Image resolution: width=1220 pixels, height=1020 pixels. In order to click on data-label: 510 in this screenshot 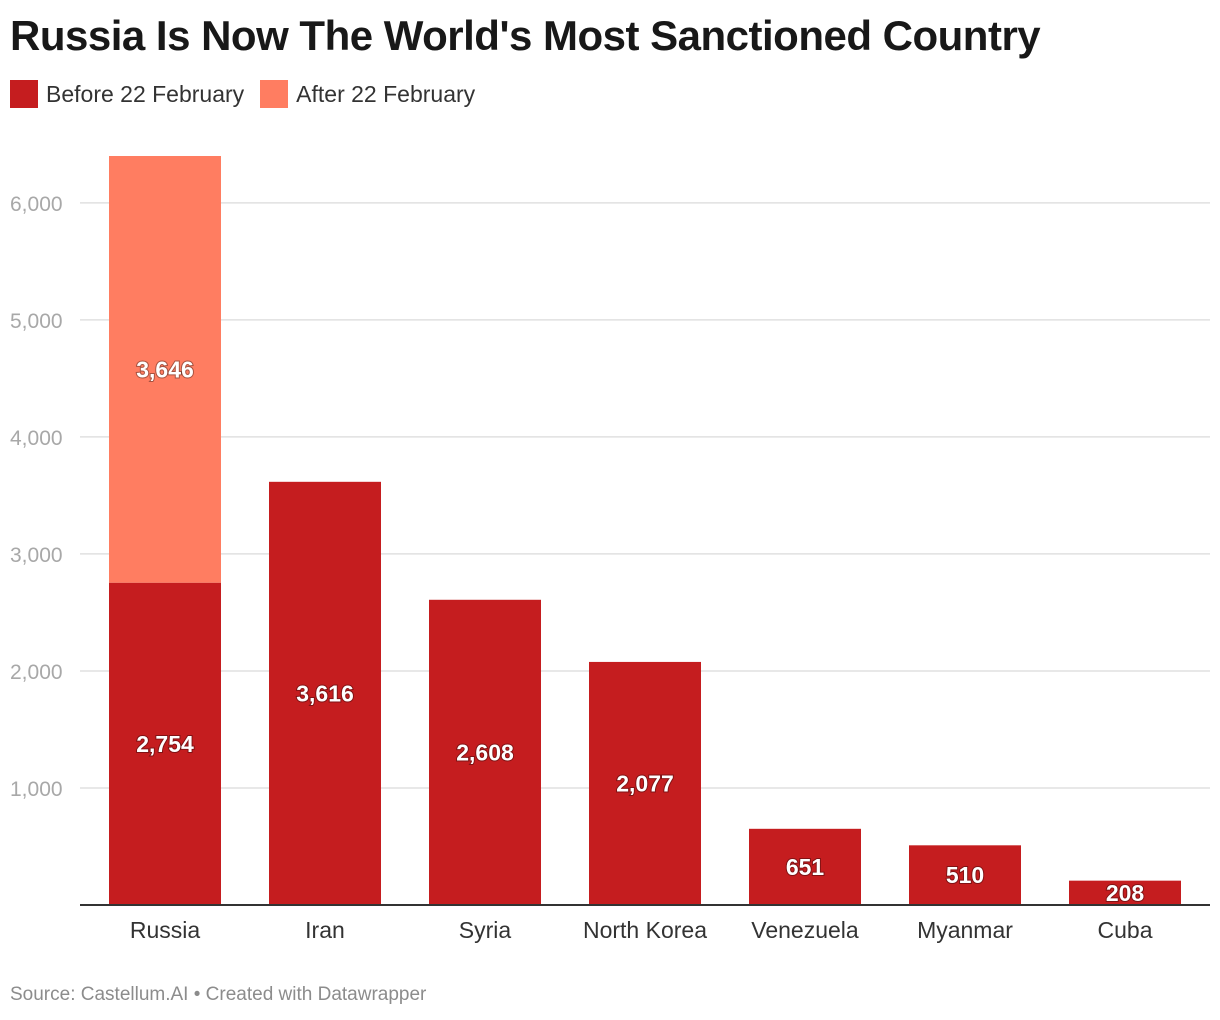, I will do `click(965, 875)`.